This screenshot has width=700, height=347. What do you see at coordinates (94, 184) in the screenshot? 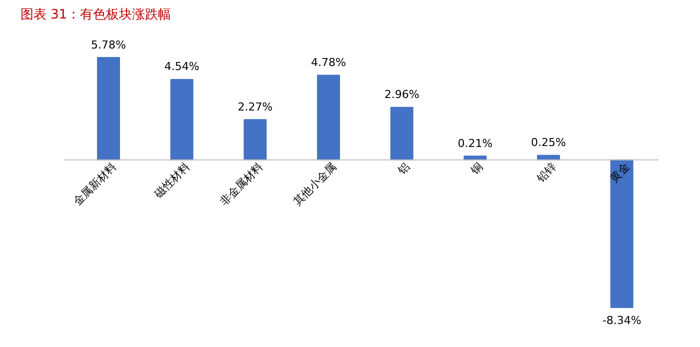
I see `x-tick-label: 金属新材料` at bounding box center [94, 184].